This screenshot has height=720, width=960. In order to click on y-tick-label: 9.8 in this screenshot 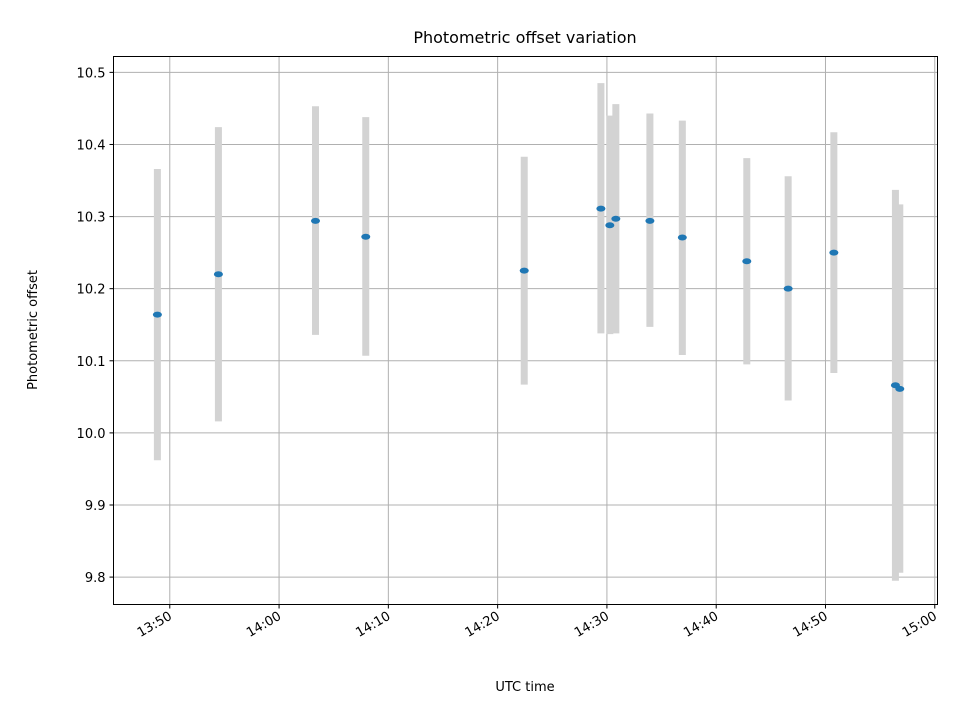, I will do `click(95, 578)`.